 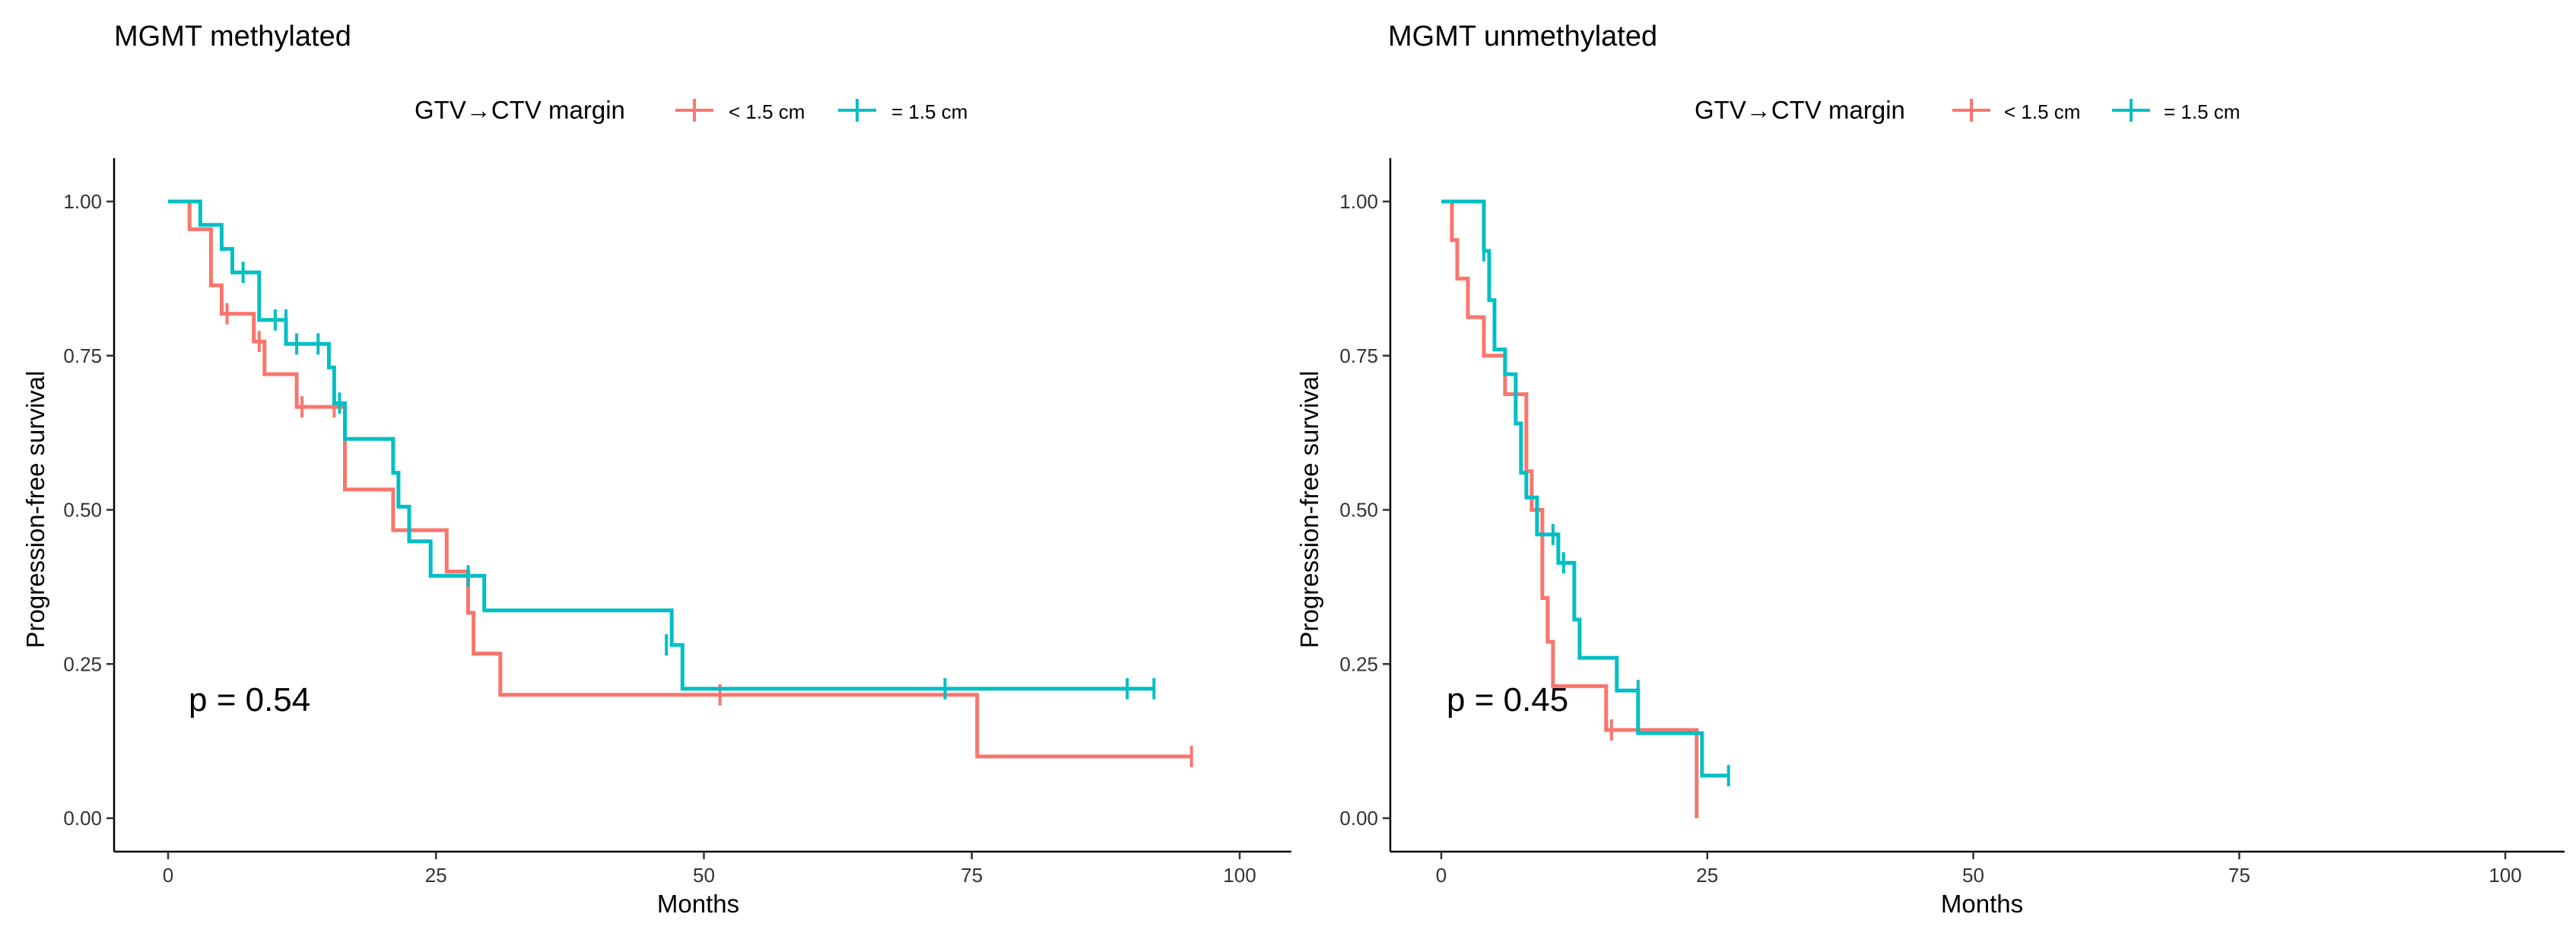 What do you see at coordinates (232, 36) in the screenshot?
I see `panel-title: MGMT methylated` at bounding box center [232, 36].